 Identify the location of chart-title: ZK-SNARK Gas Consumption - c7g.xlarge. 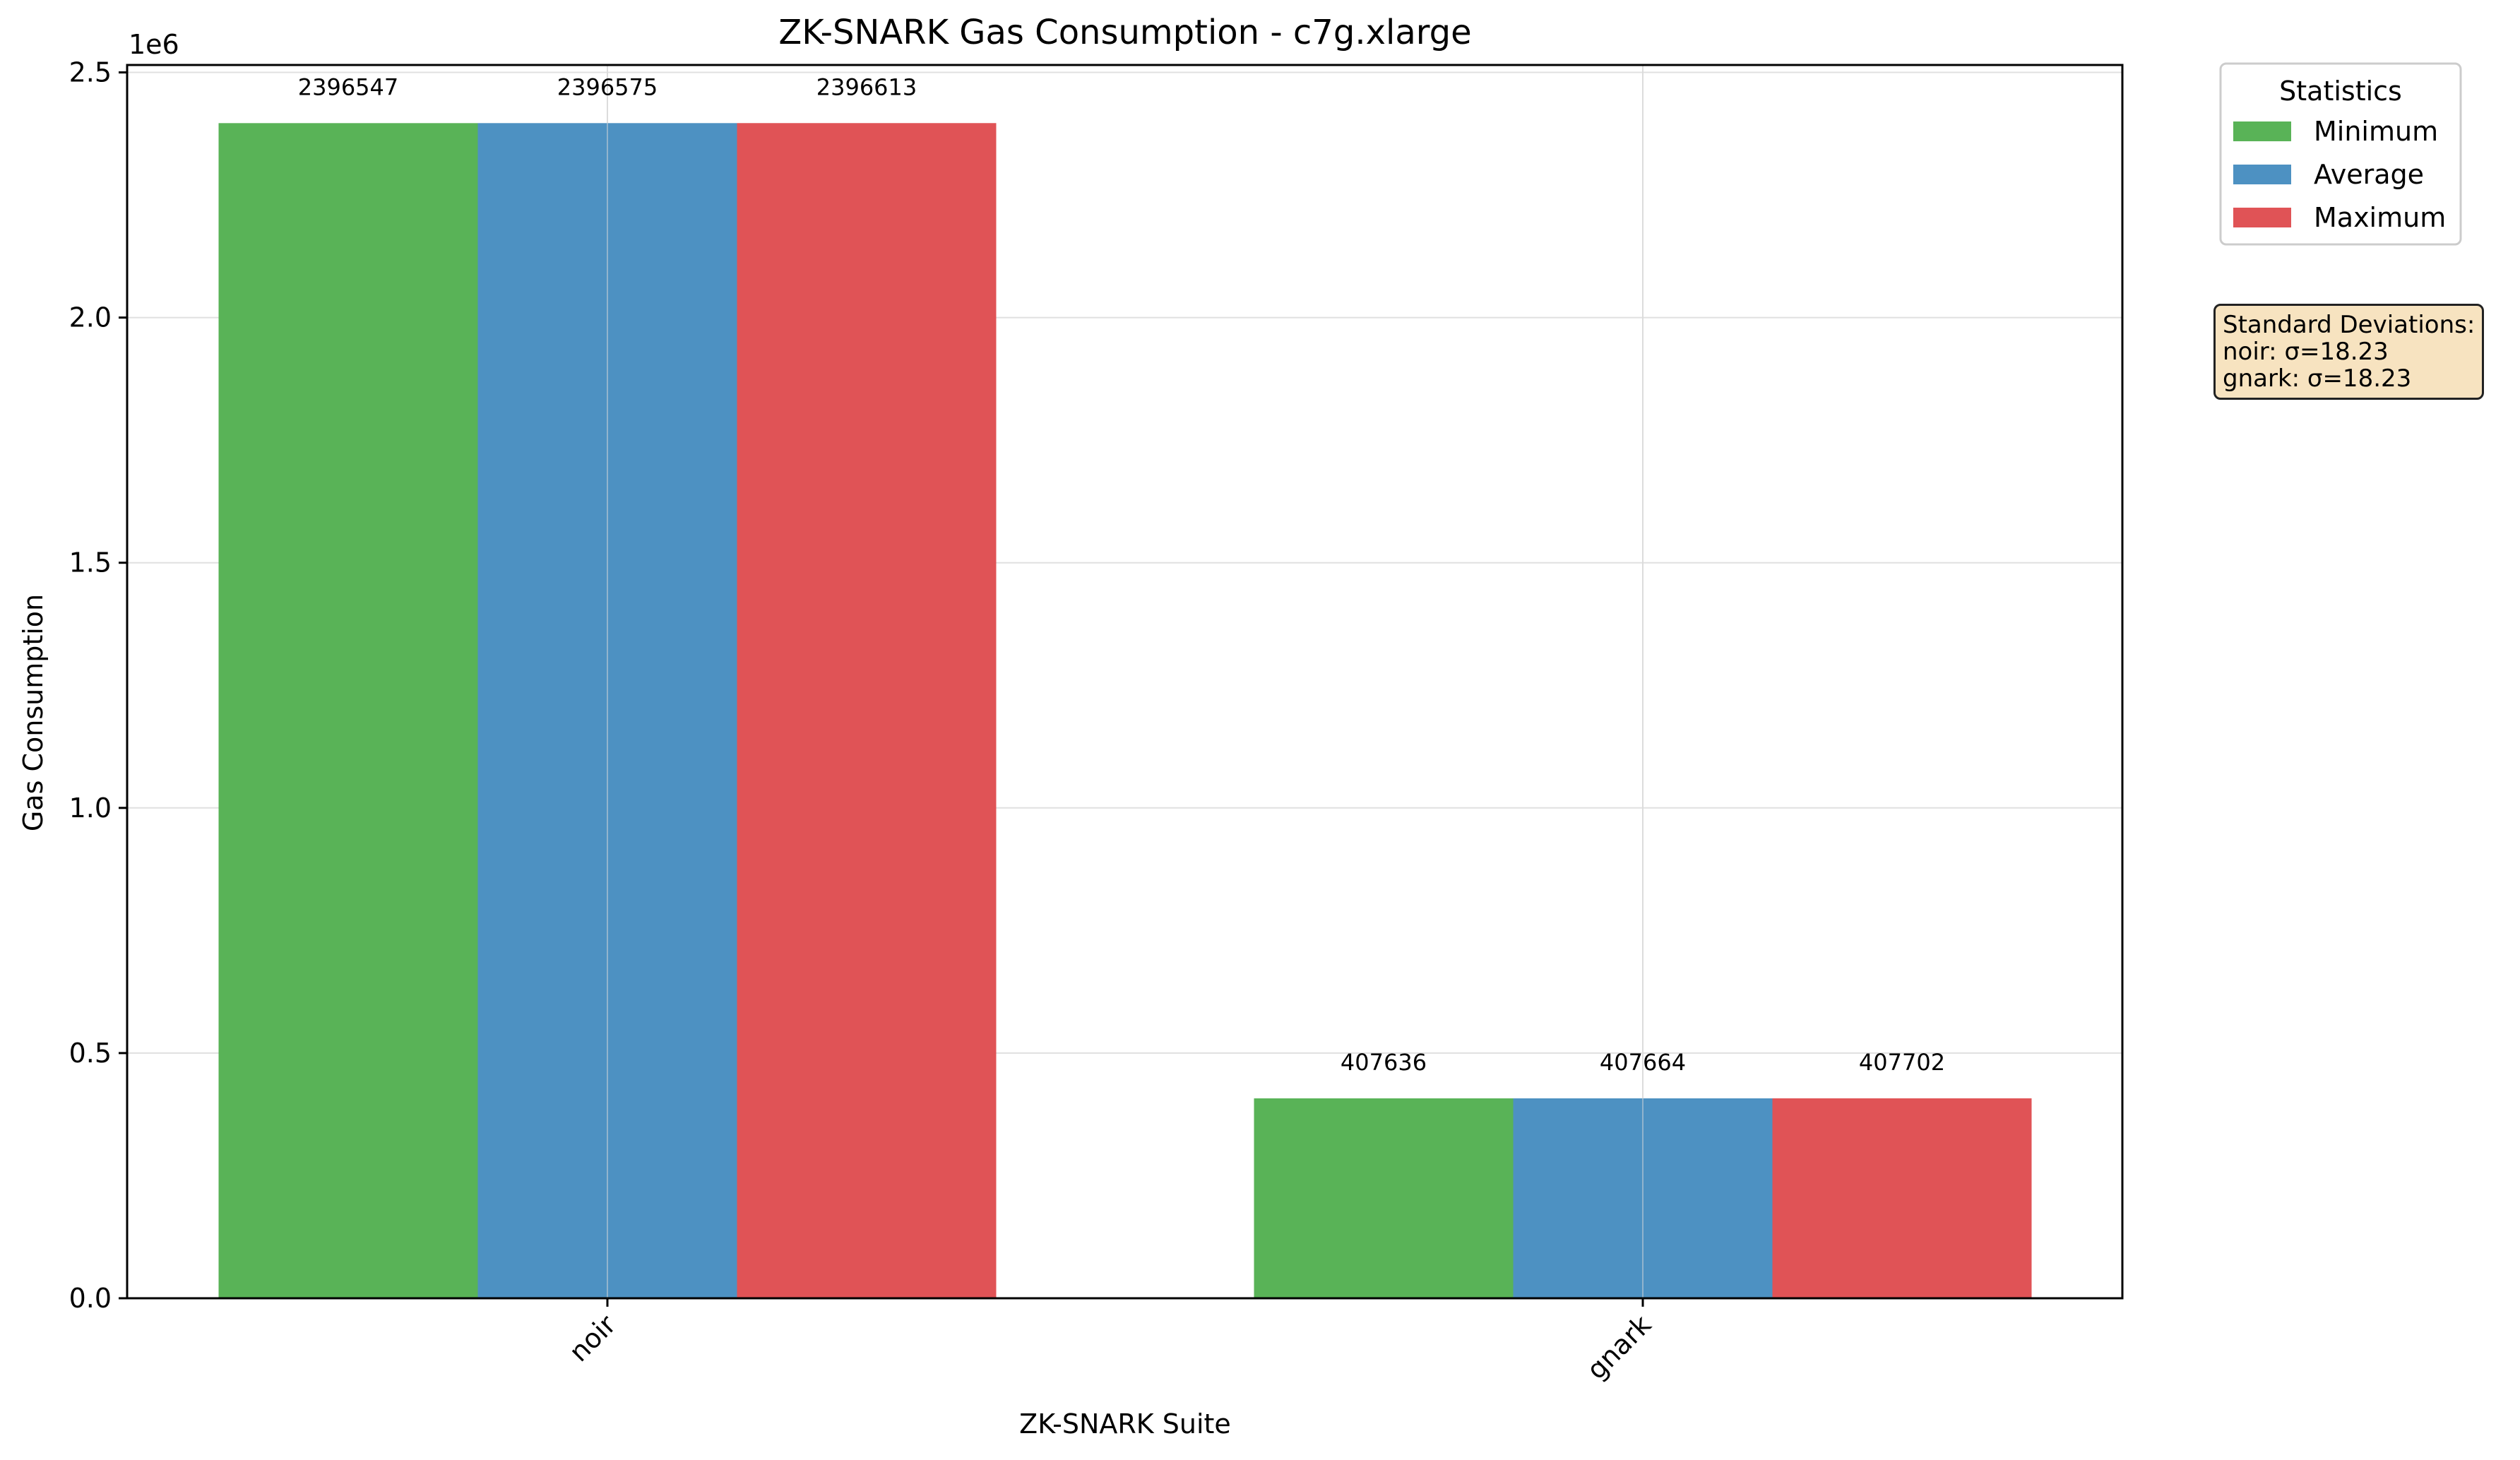
(1125, 32).